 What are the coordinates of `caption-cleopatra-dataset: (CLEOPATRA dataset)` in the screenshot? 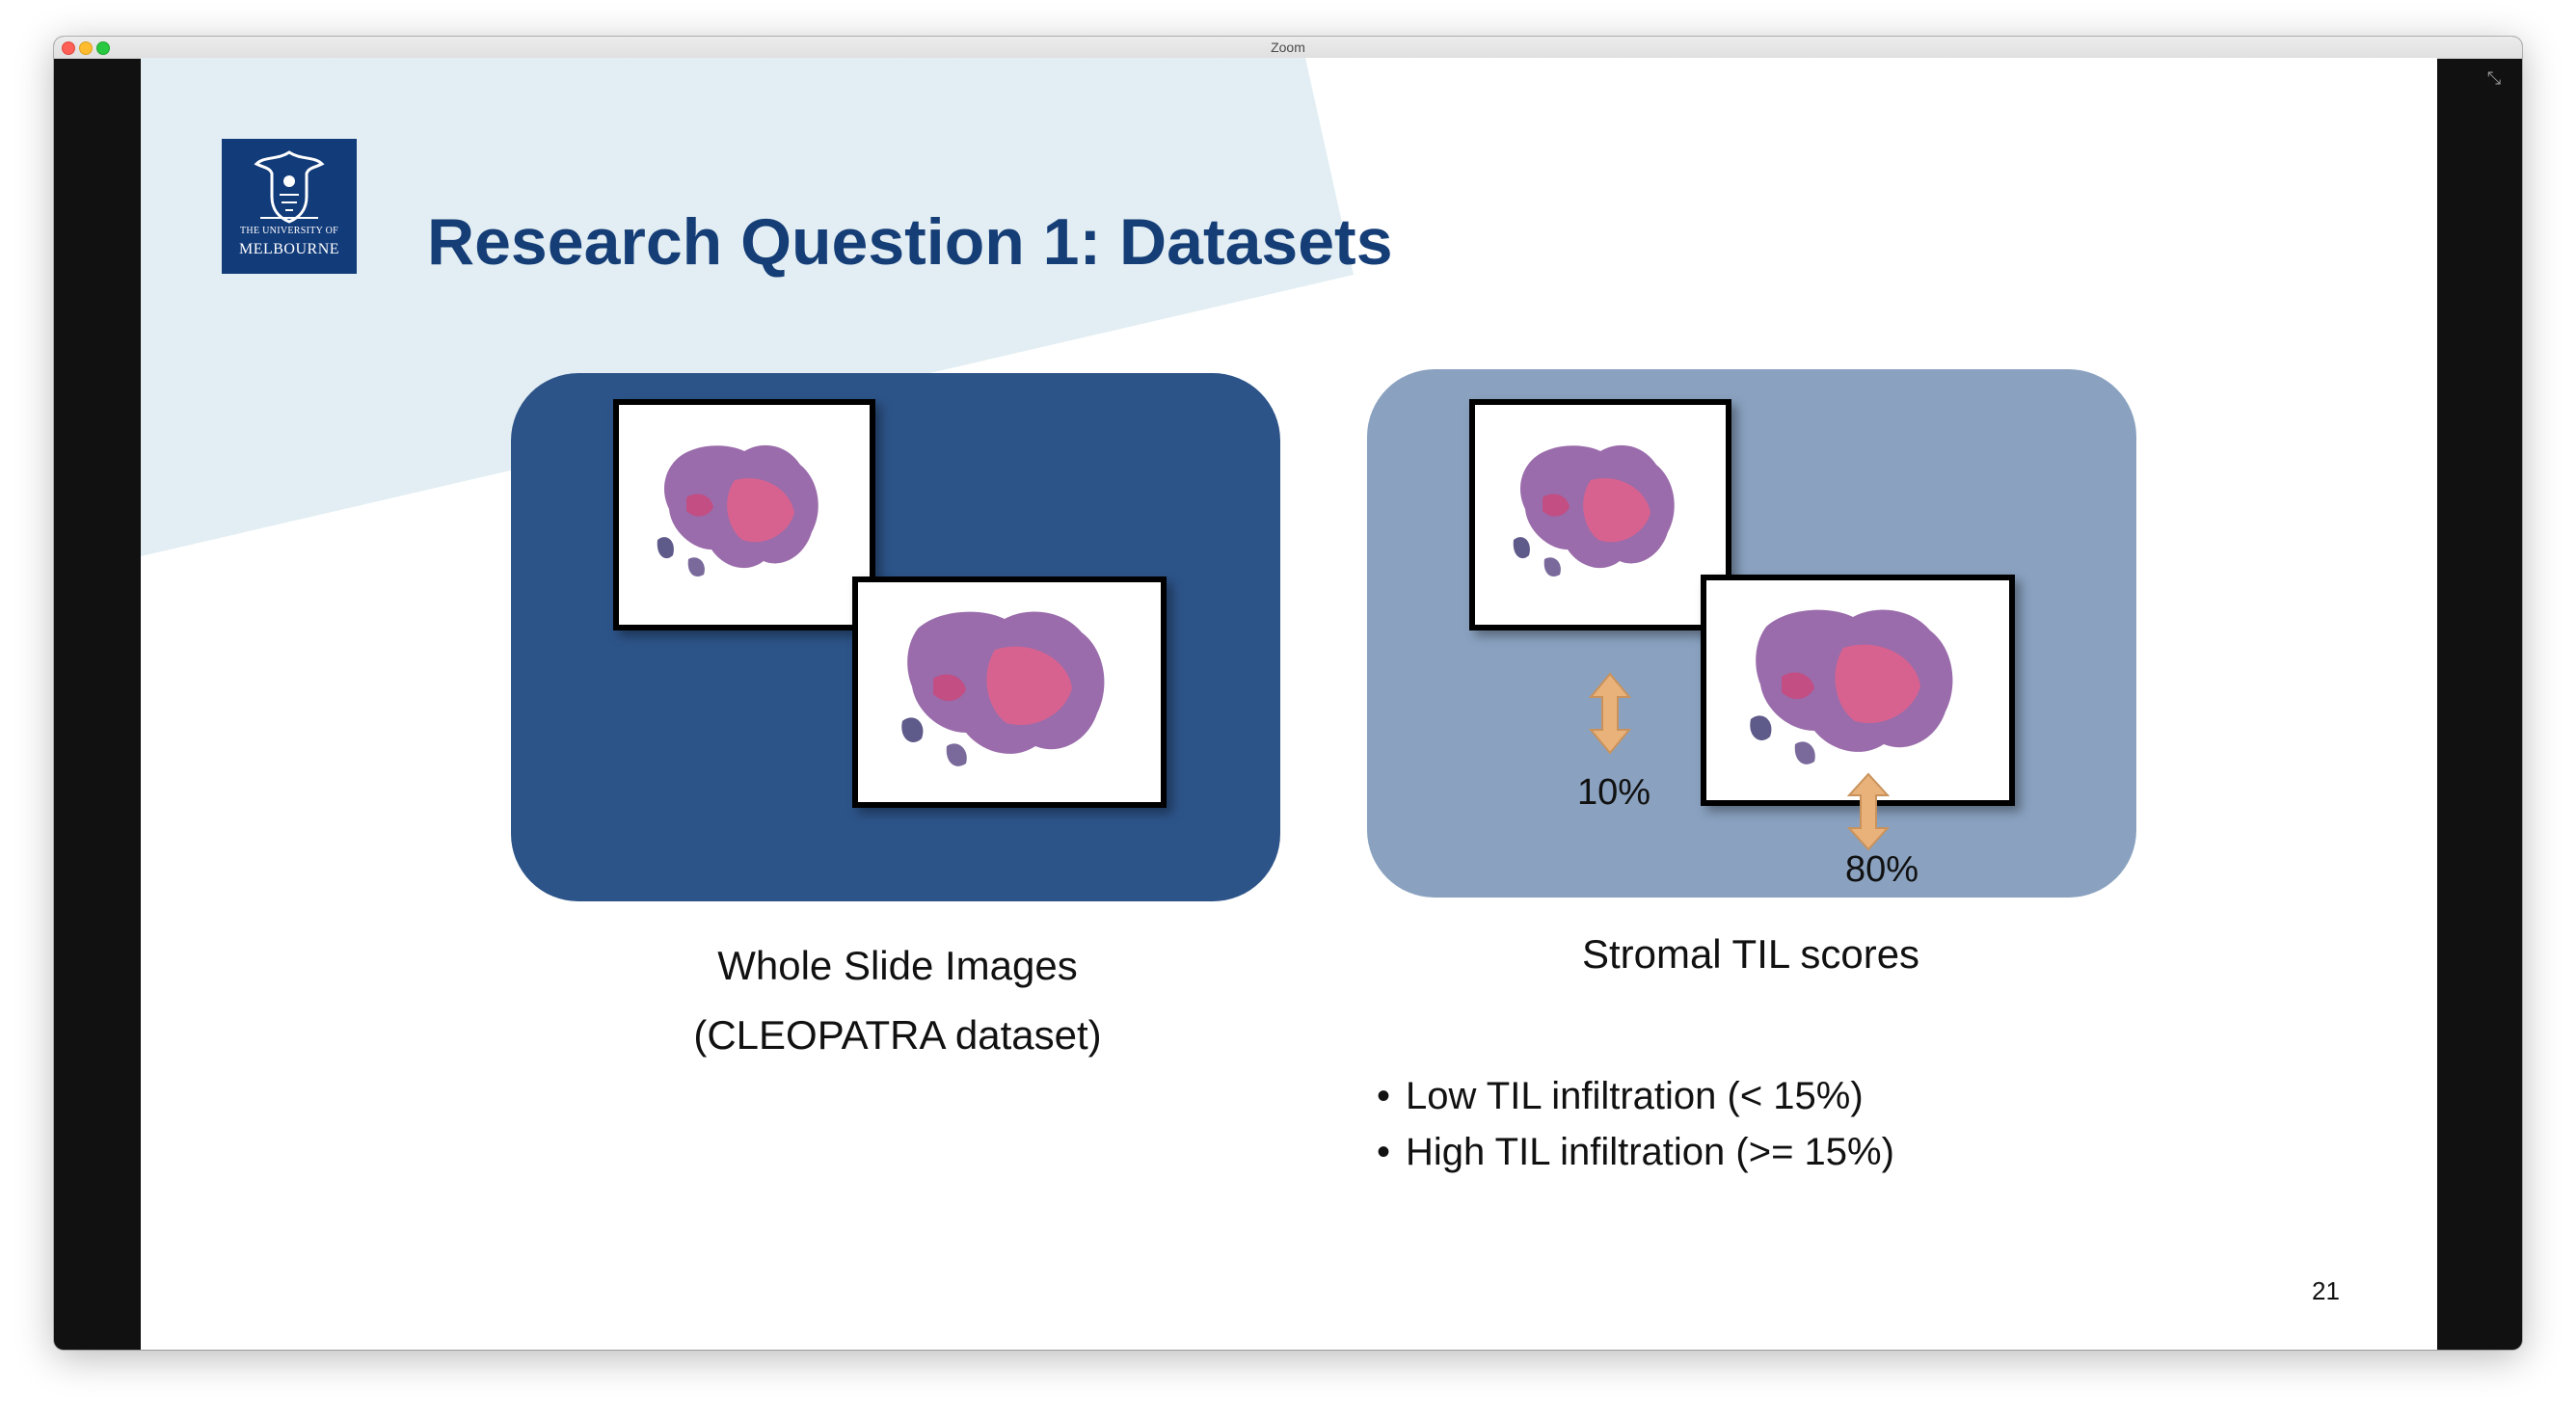 It's located at (897, 1035).